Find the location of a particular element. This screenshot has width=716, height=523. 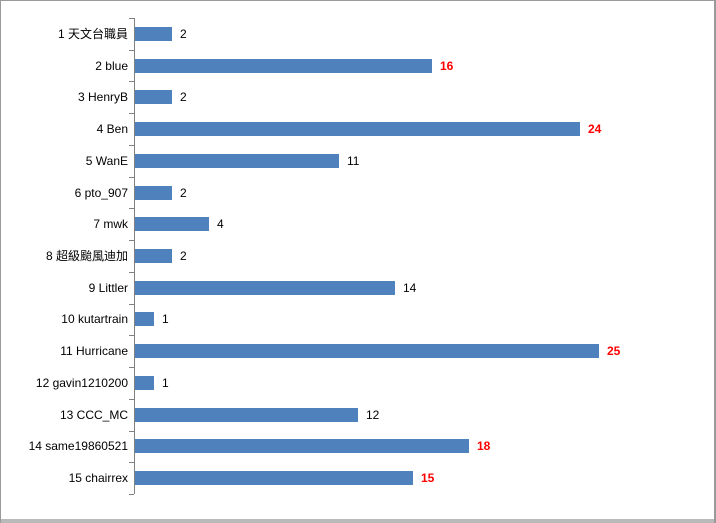

category-label: 12 gavin1210200 is located at coordinates (81, 383).